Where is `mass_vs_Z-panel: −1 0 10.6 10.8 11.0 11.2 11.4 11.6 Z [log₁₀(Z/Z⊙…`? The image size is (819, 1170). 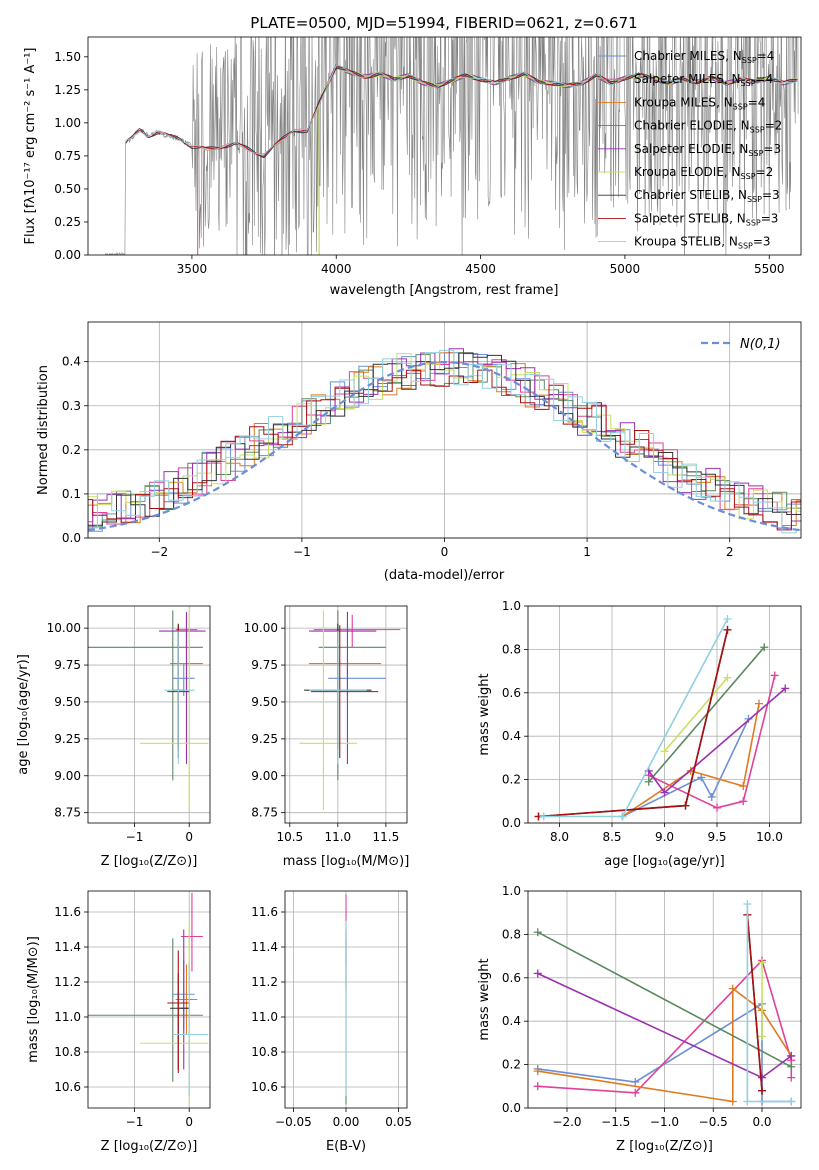
mass_vs_Z-panel: −1 0 10.6 10.8 11.0 11.2 11.4 11.6 Z [log₁₀(Z/Z⊙… is located at coordinates (118, 1022).